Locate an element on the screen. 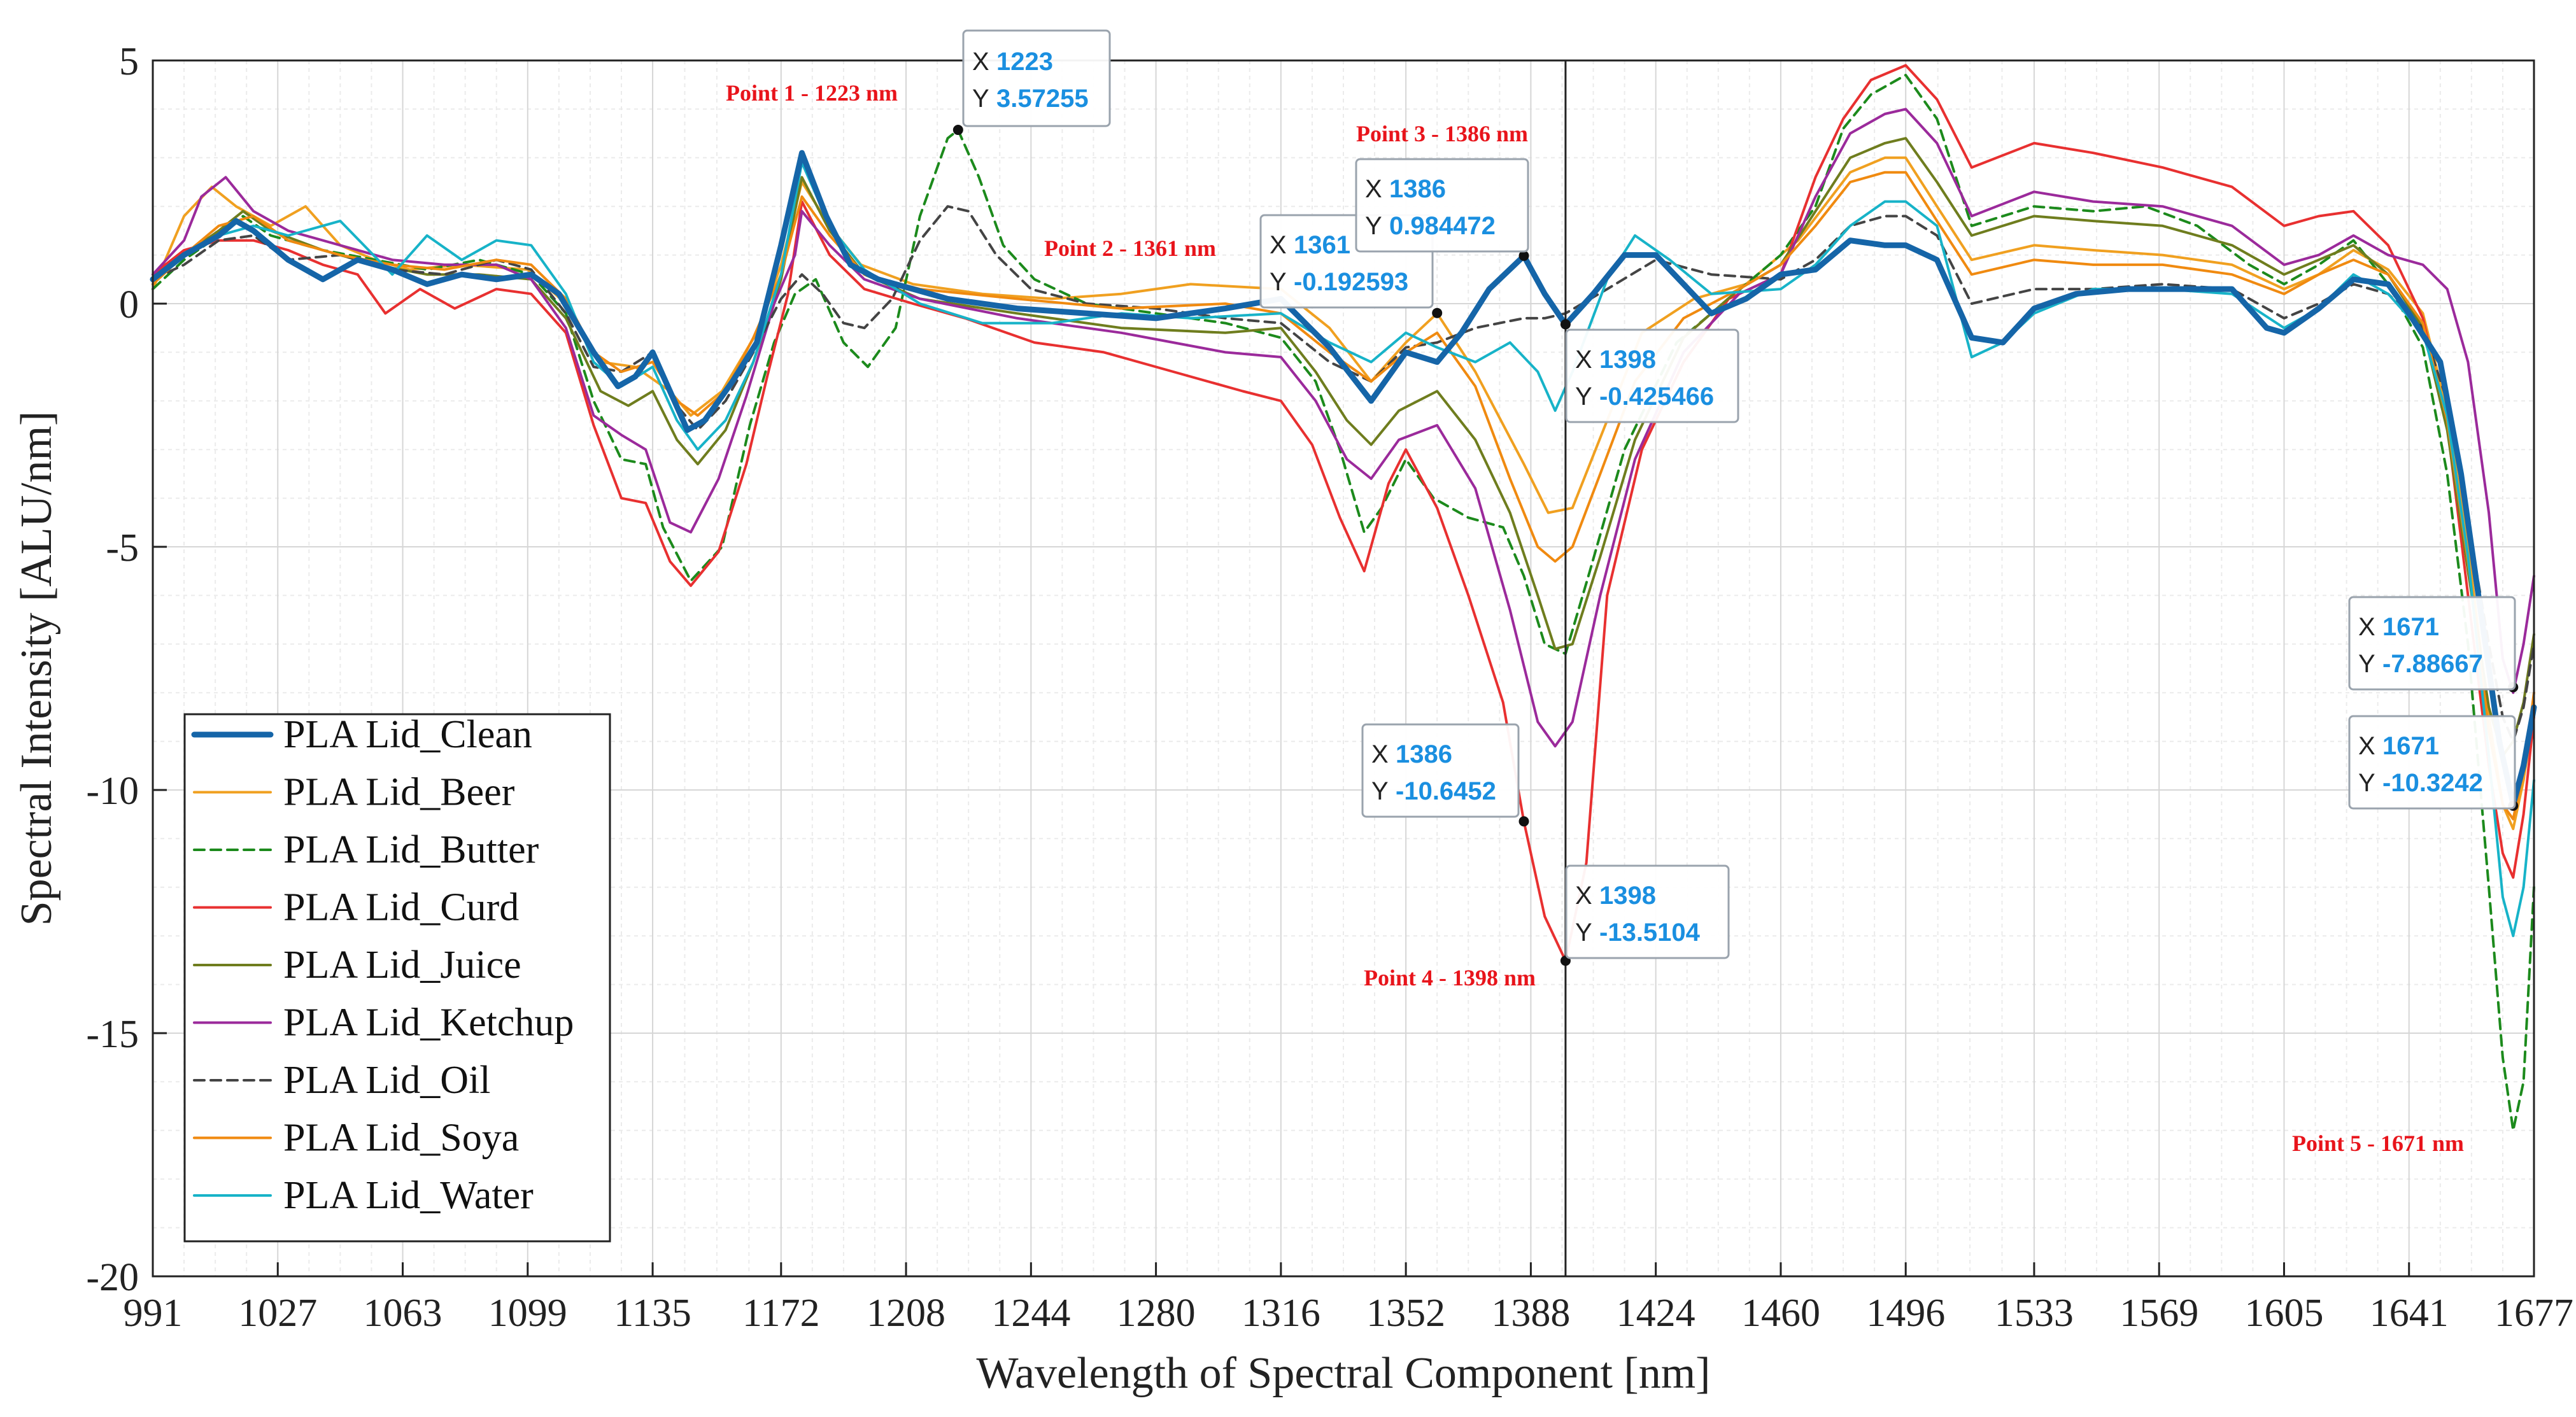 The height and width of the screenshot is (1417, 2576). datatip-x-value: 1361 is located at coordinates (1322, 245).